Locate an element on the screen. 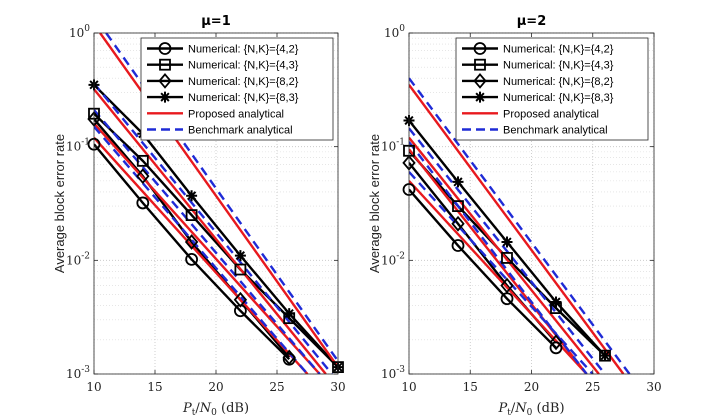 The height and width of the screenshot is (418, 720). chart-title: μ=2 is located at coordinates (532, 21).